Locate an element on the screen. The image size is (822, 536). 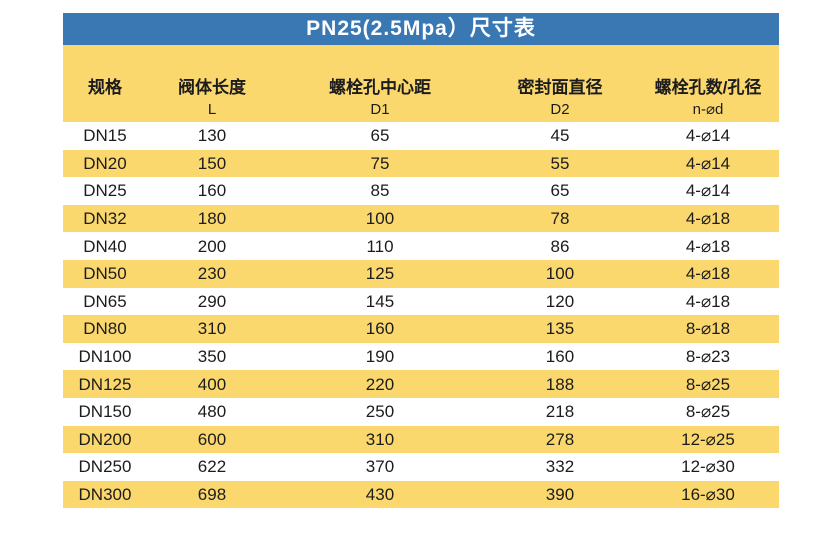
table-cell: 8-⌀23 is located at coordinates (708, 357).